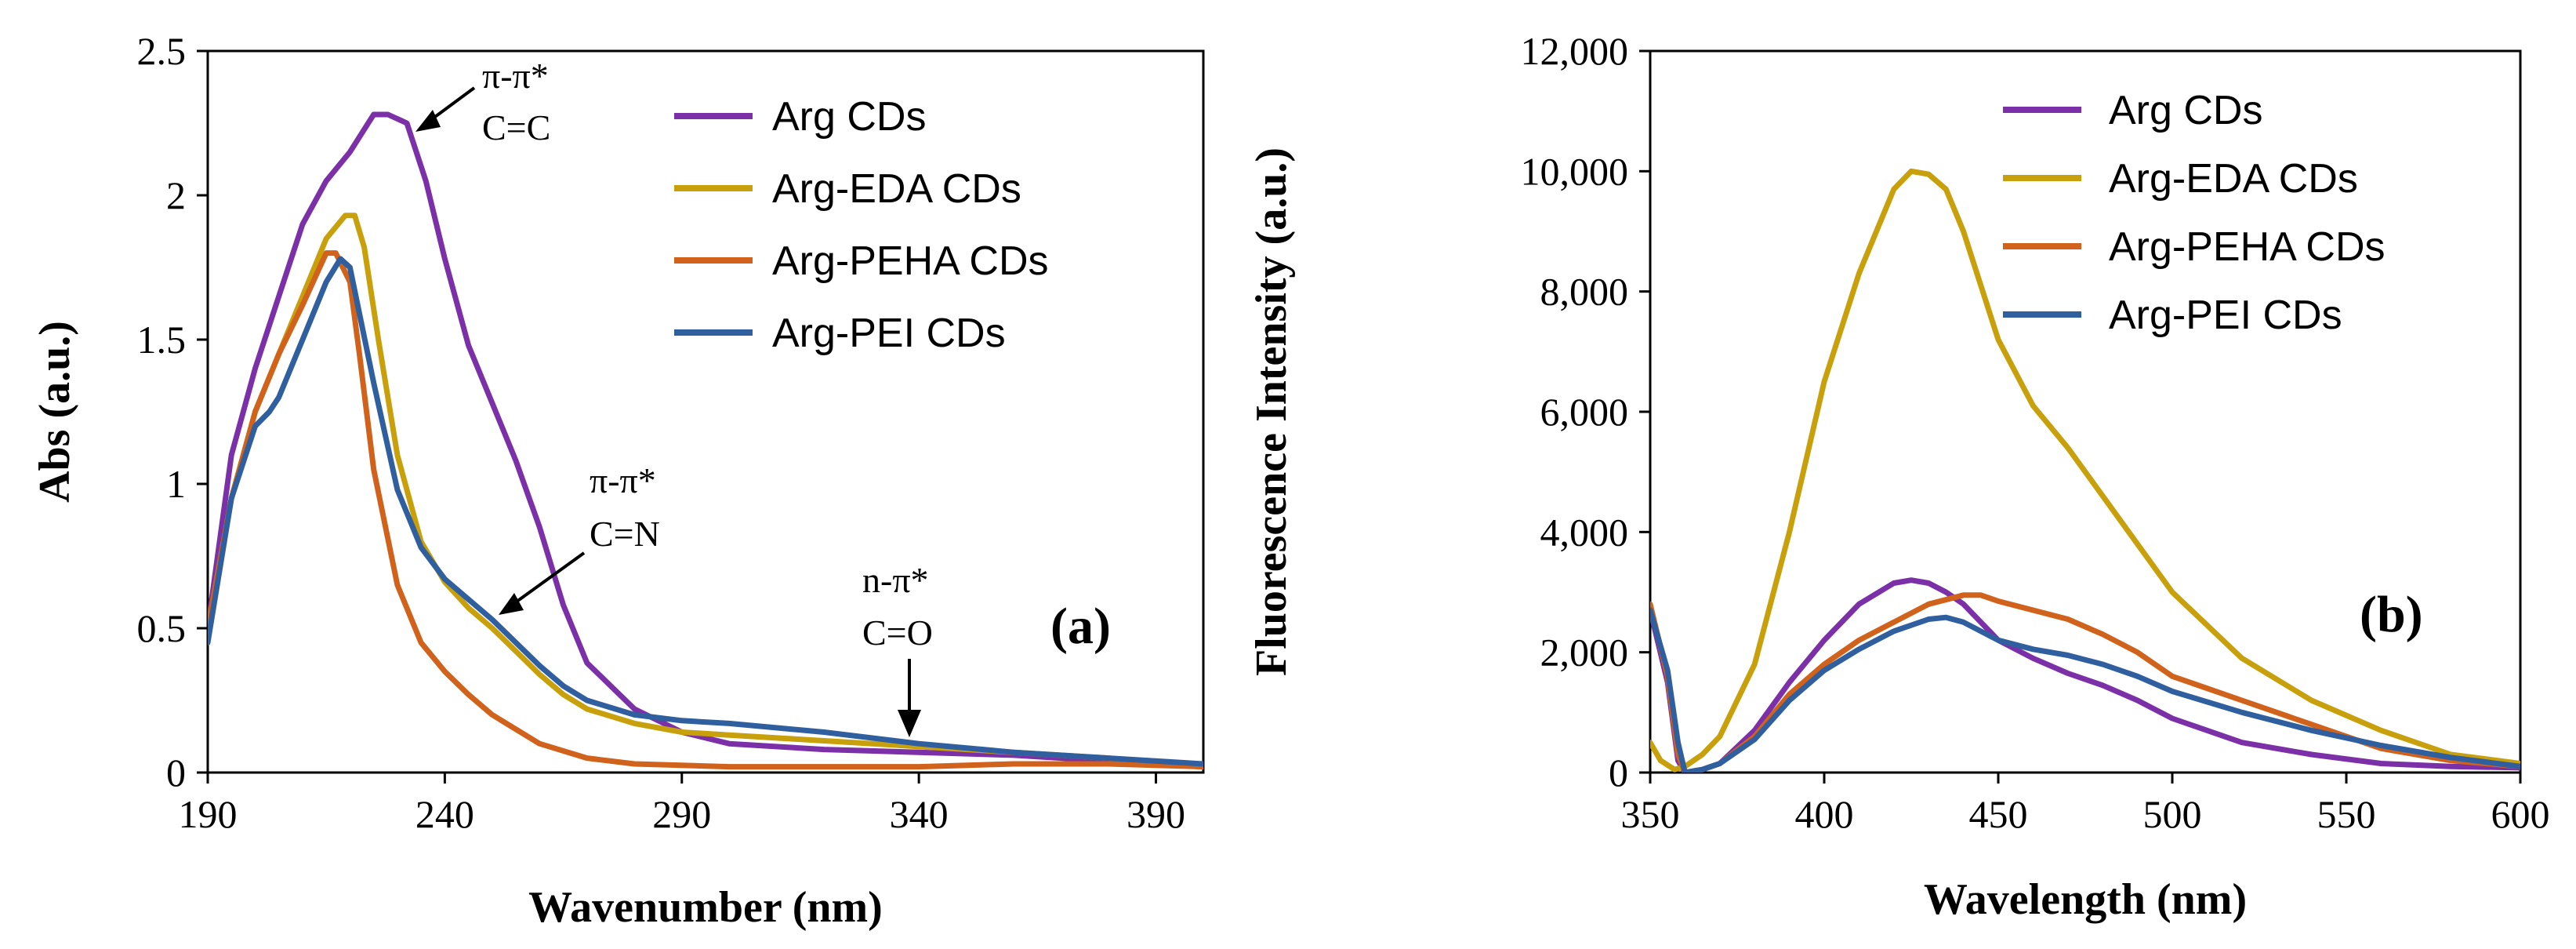 The image size is (2576, 949). What do you see at coordinates (1998, 814) in the screenshot?
I see `x-tick-label: 450` at bounding box center [1998, 814].